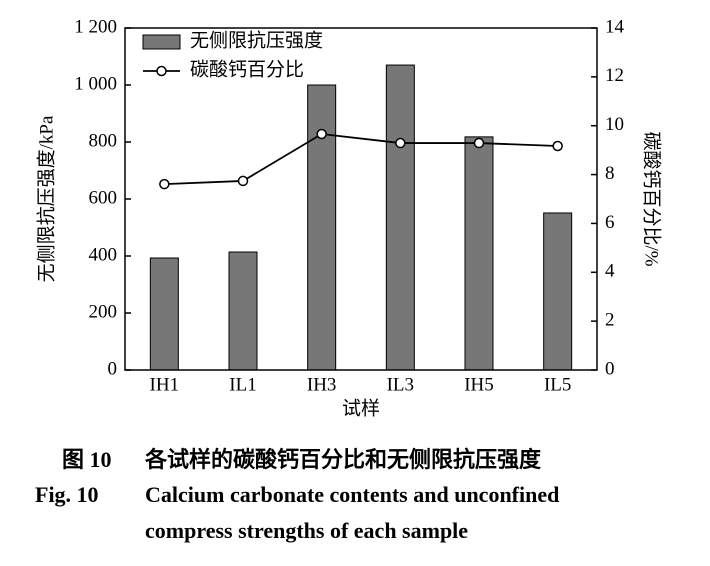 This screenshot has height=566, width=710. I want to click on caption-text: compress strengths of each sample, so click(306, 530).